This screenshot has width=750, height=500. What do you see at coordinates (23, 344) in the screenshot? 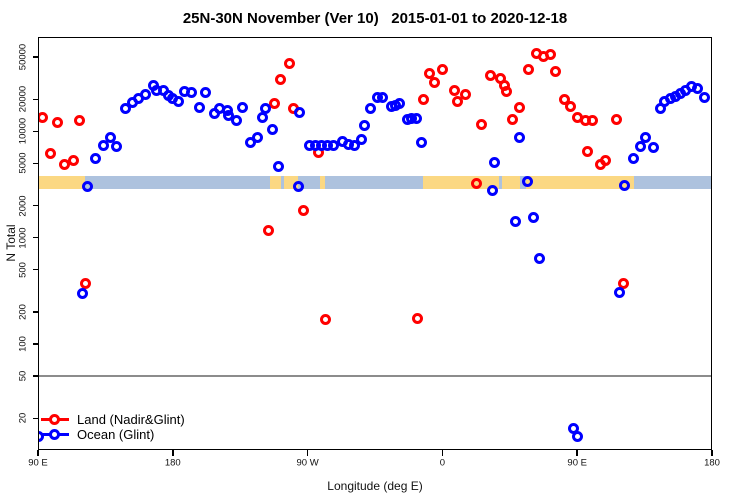
I see `y-tick-label: 100` at bounding box center [23, 344].